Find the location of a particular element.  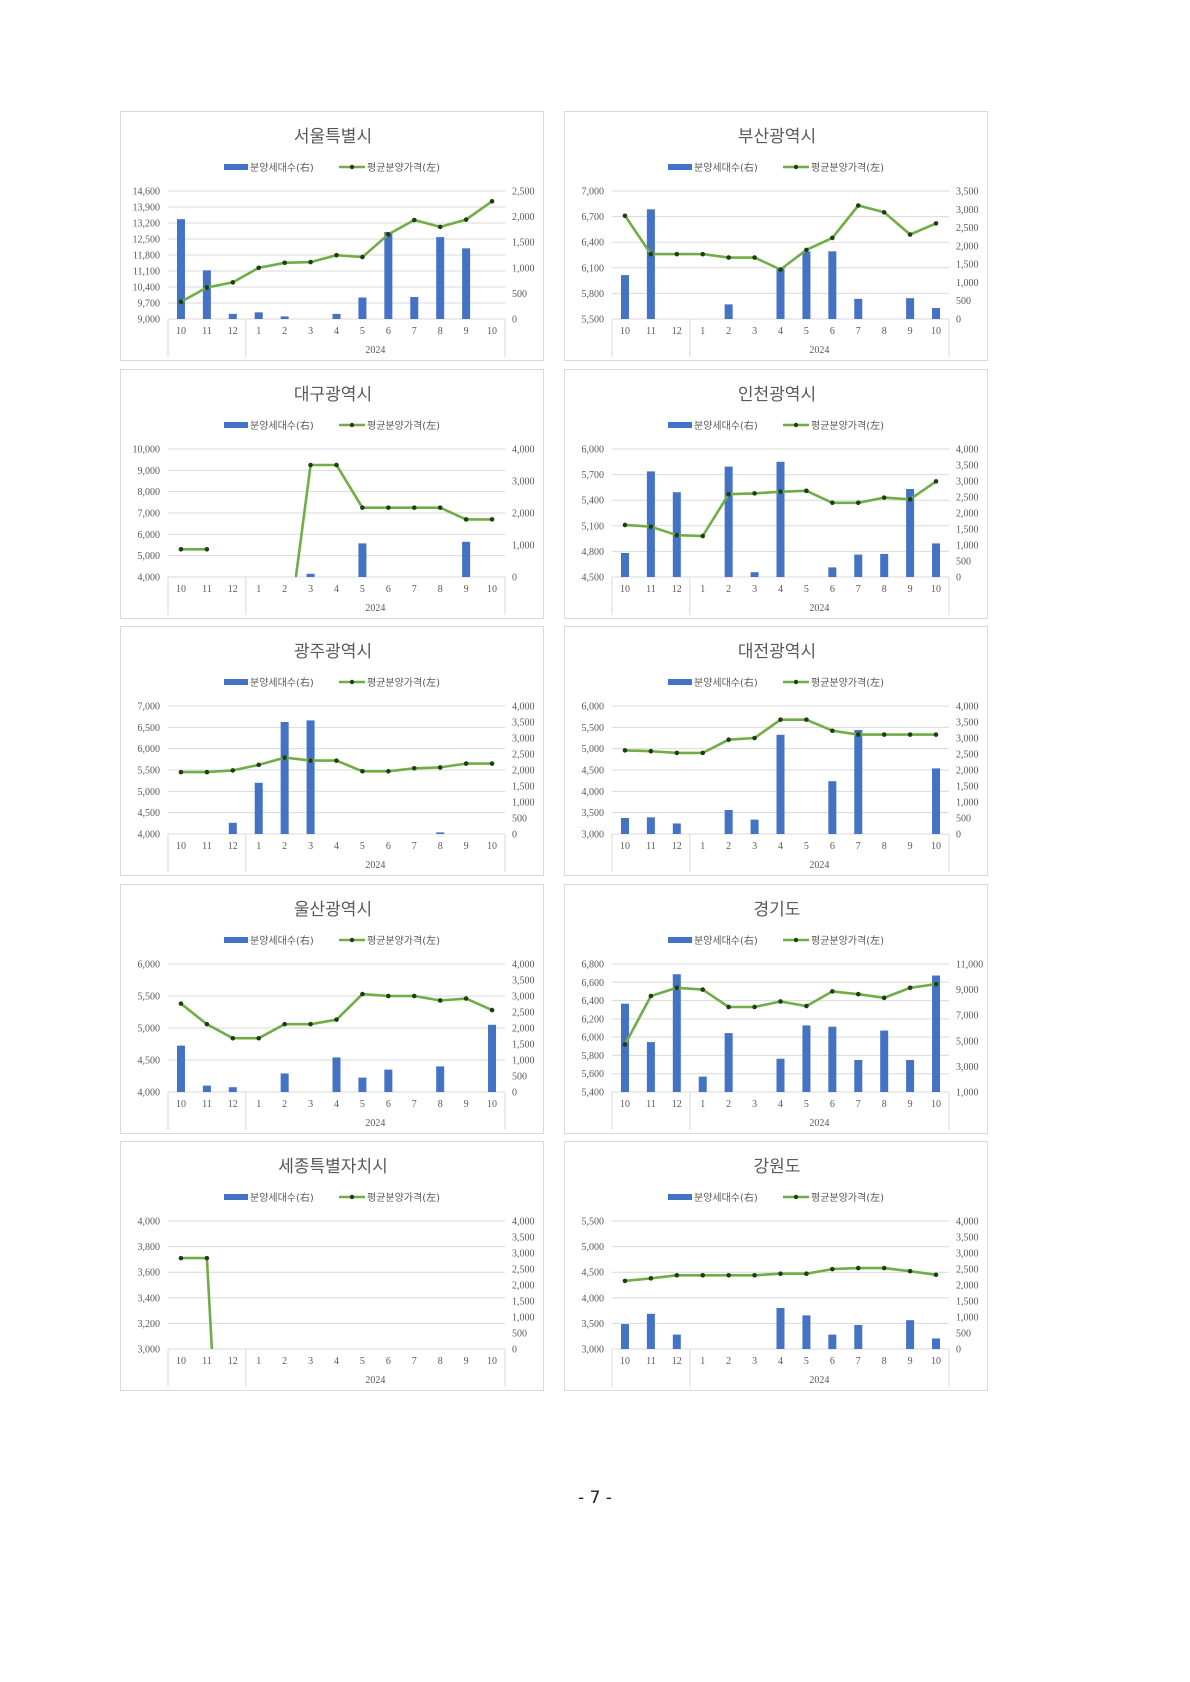

category-label: 5 is located at coordinates (806, 589).